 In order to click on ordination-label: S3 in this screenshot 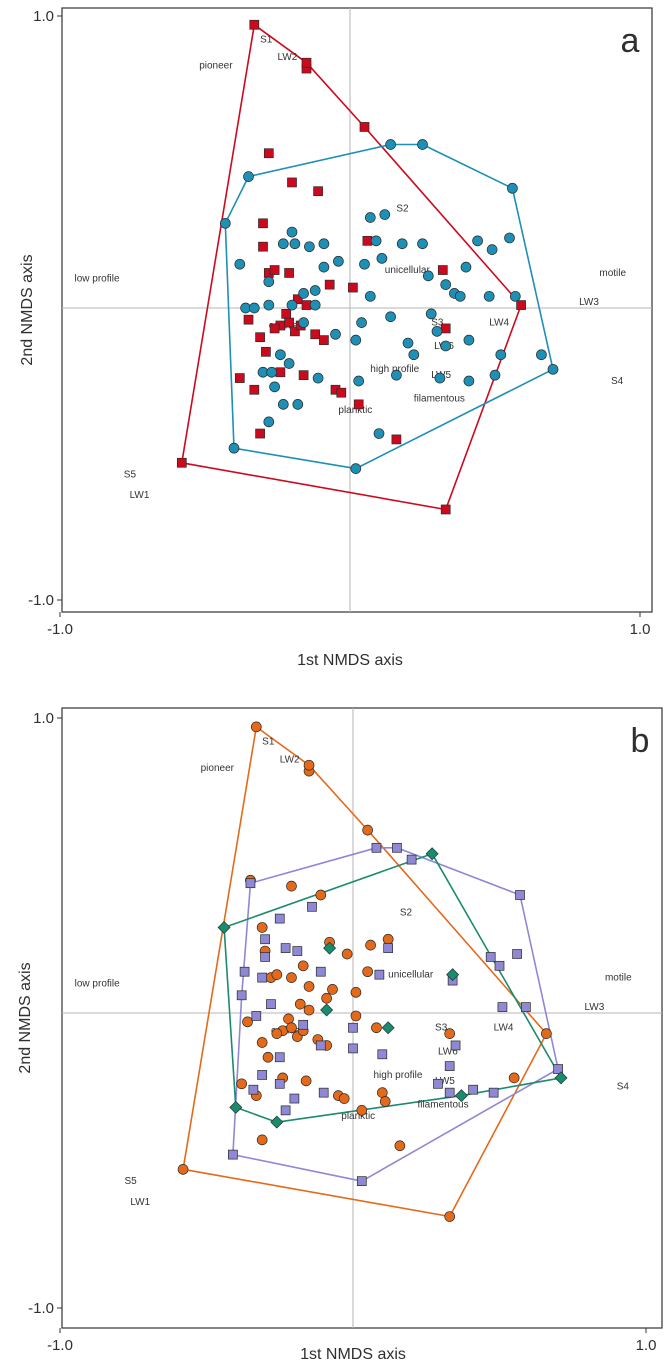, I will do `click(441, 1028)`.